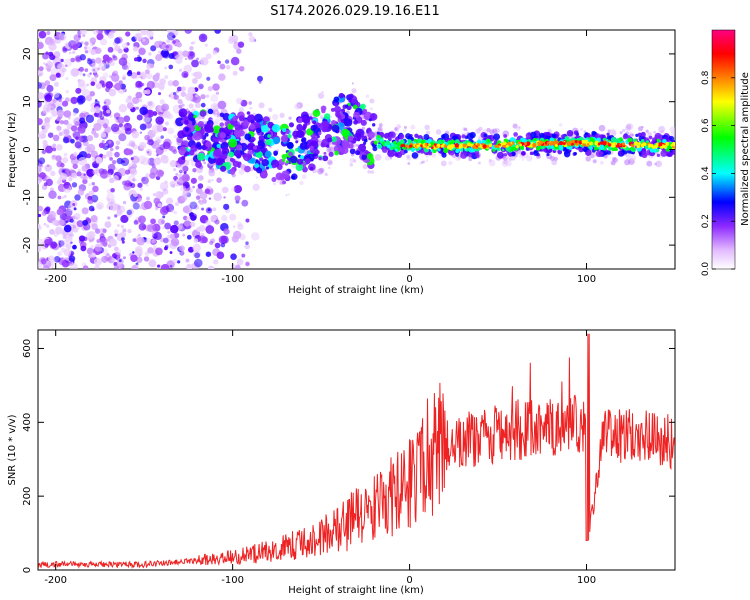 The height and width of the screenshot is (600, 750). What do you see at coordinates (706, 173) in the screenshot?
I see `colorbar-tick-label: 0.4` at bounding box center [706, 173].